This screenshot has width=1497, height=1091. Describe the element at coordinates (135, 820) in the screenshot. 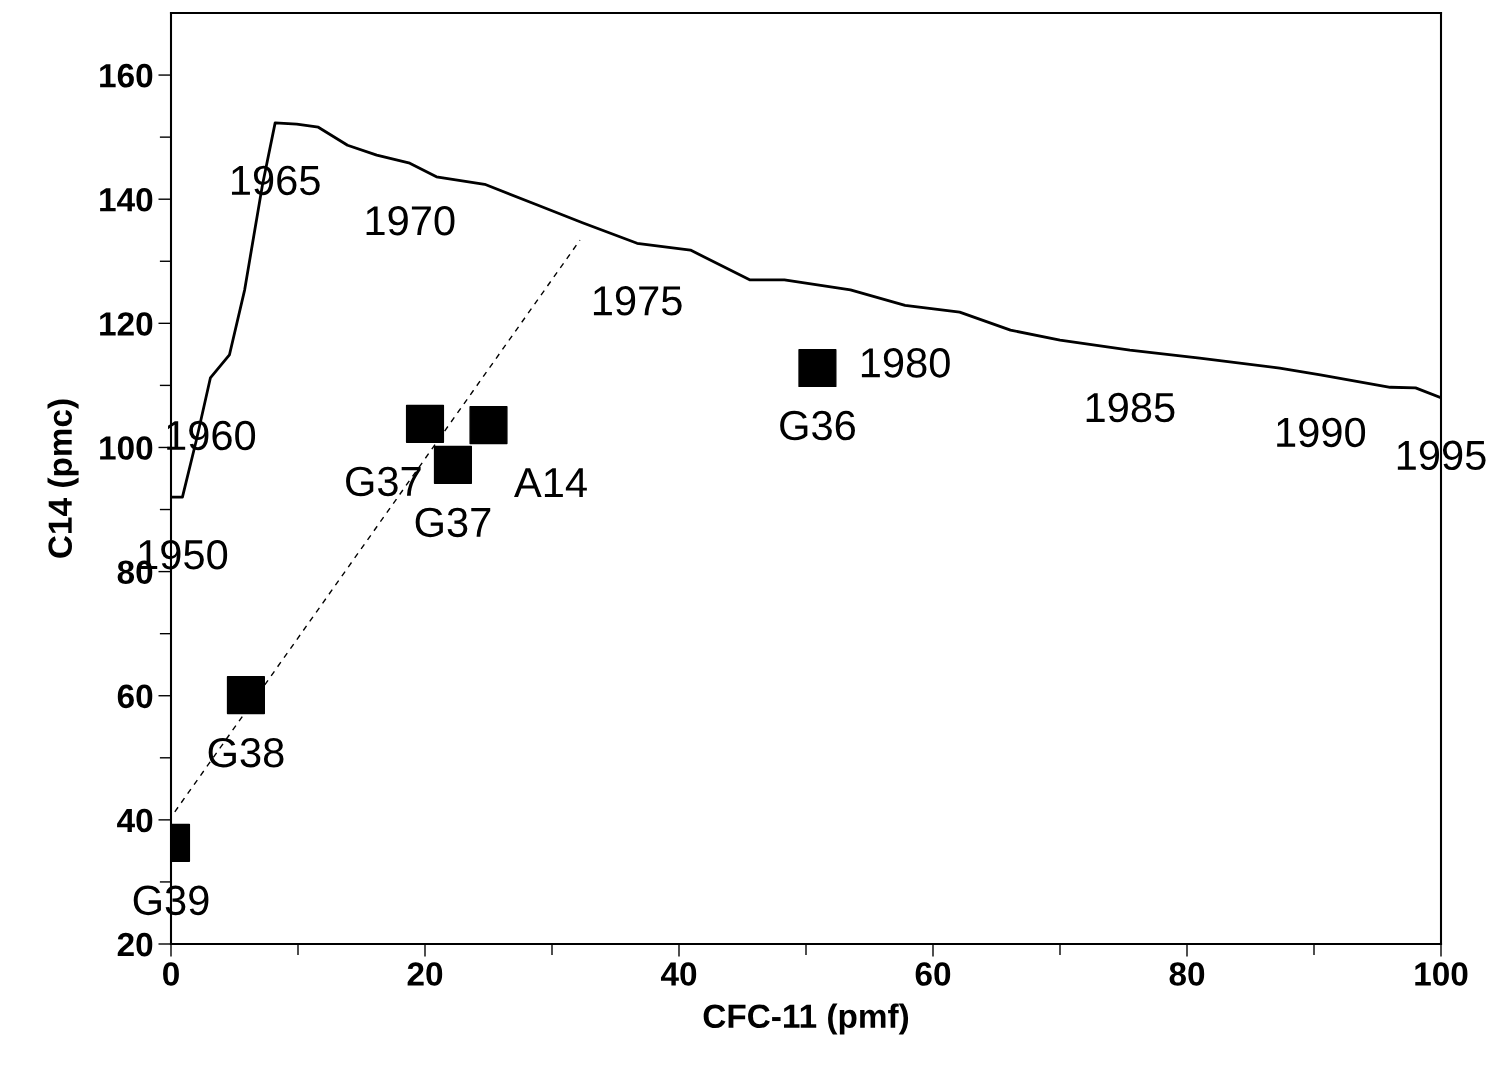

I see `y-tick-label: 40` at that location.